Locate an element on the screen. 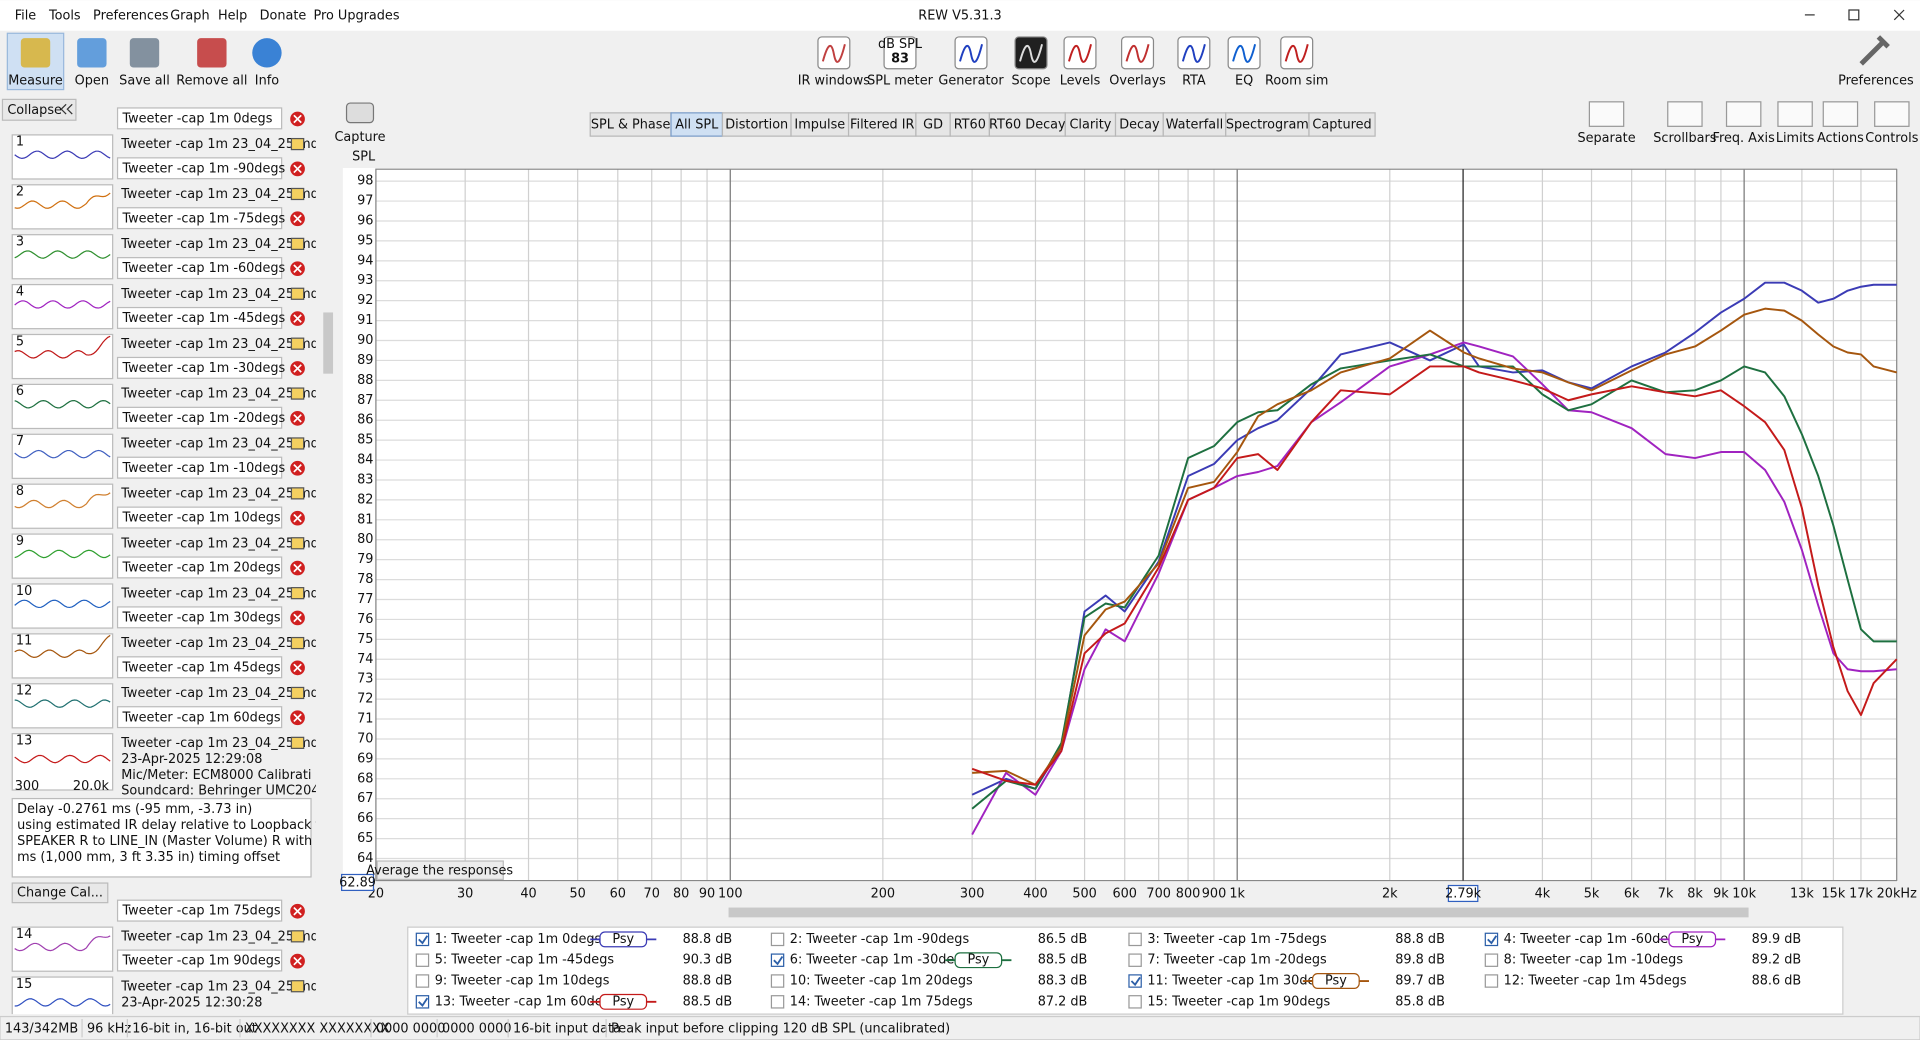 The height and width of the screenshot is (1040, 1920). collapse-button is located at coordinates (39, 109).